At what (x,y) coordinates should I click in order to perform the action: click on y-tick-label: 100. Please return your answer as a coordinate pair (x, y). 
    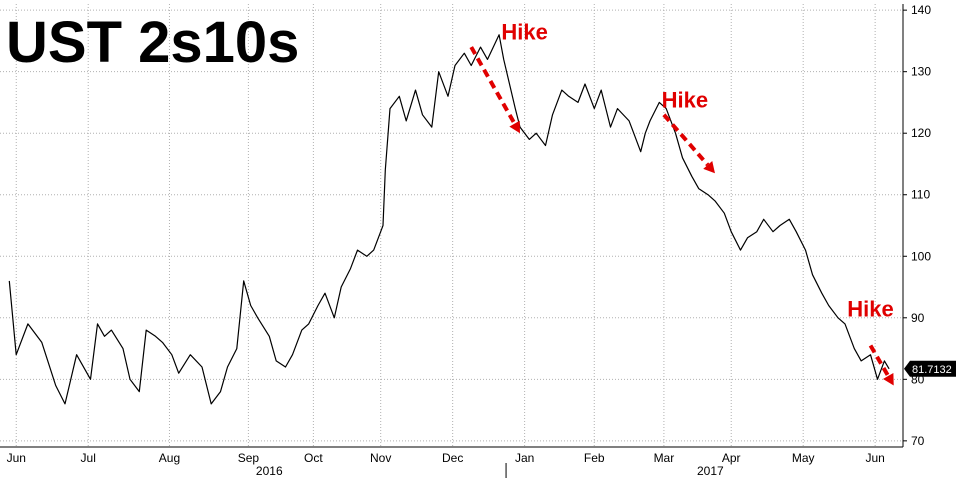
    Looking at the image, I should click on (921, 256).